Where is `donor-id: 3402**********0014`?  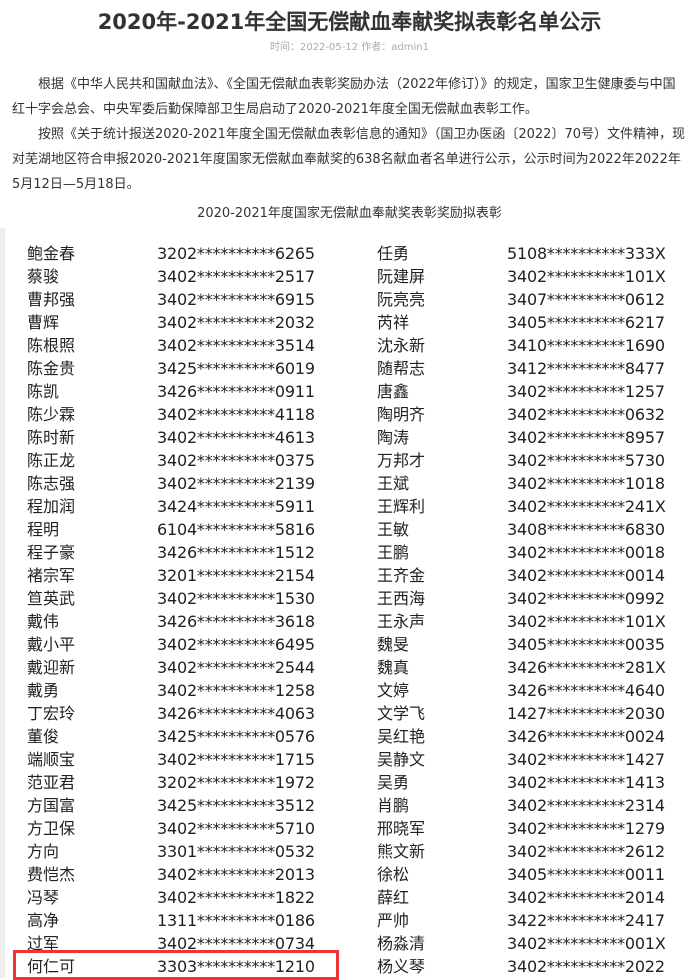
donor-id: 3402**********0014 is located at coordinates (586, 575).